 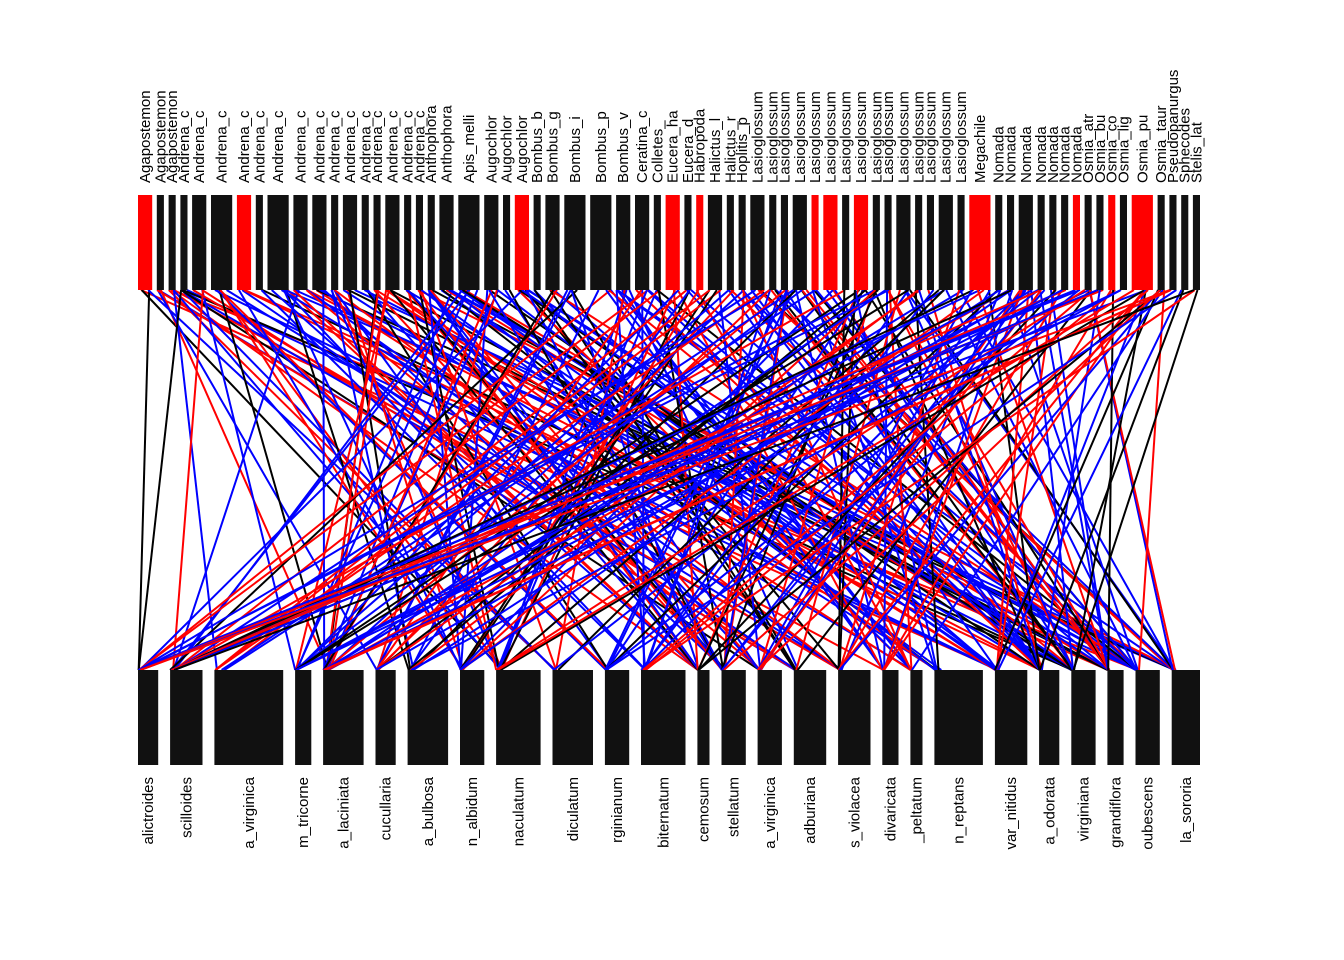 What do you see at coordinates (642, 146) in the screenshot?
I see `pollinator-label: Ceratina_c` at bounding box center [642, 146].